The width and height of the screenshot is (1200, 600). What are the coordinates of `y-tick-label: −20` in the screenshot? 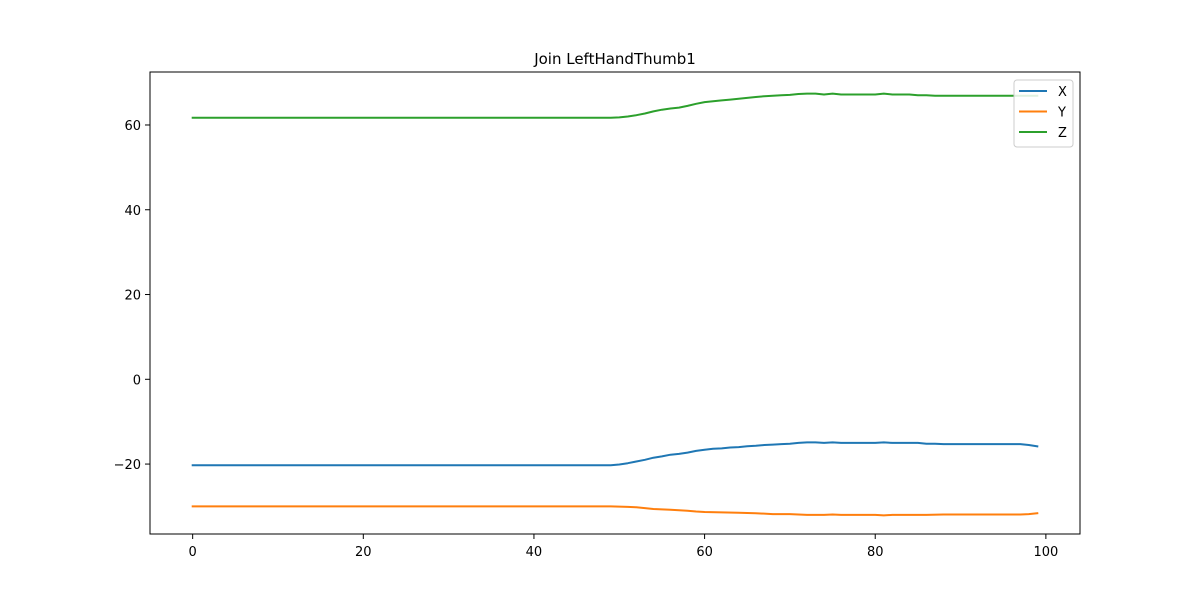 It's located at (127, 465).